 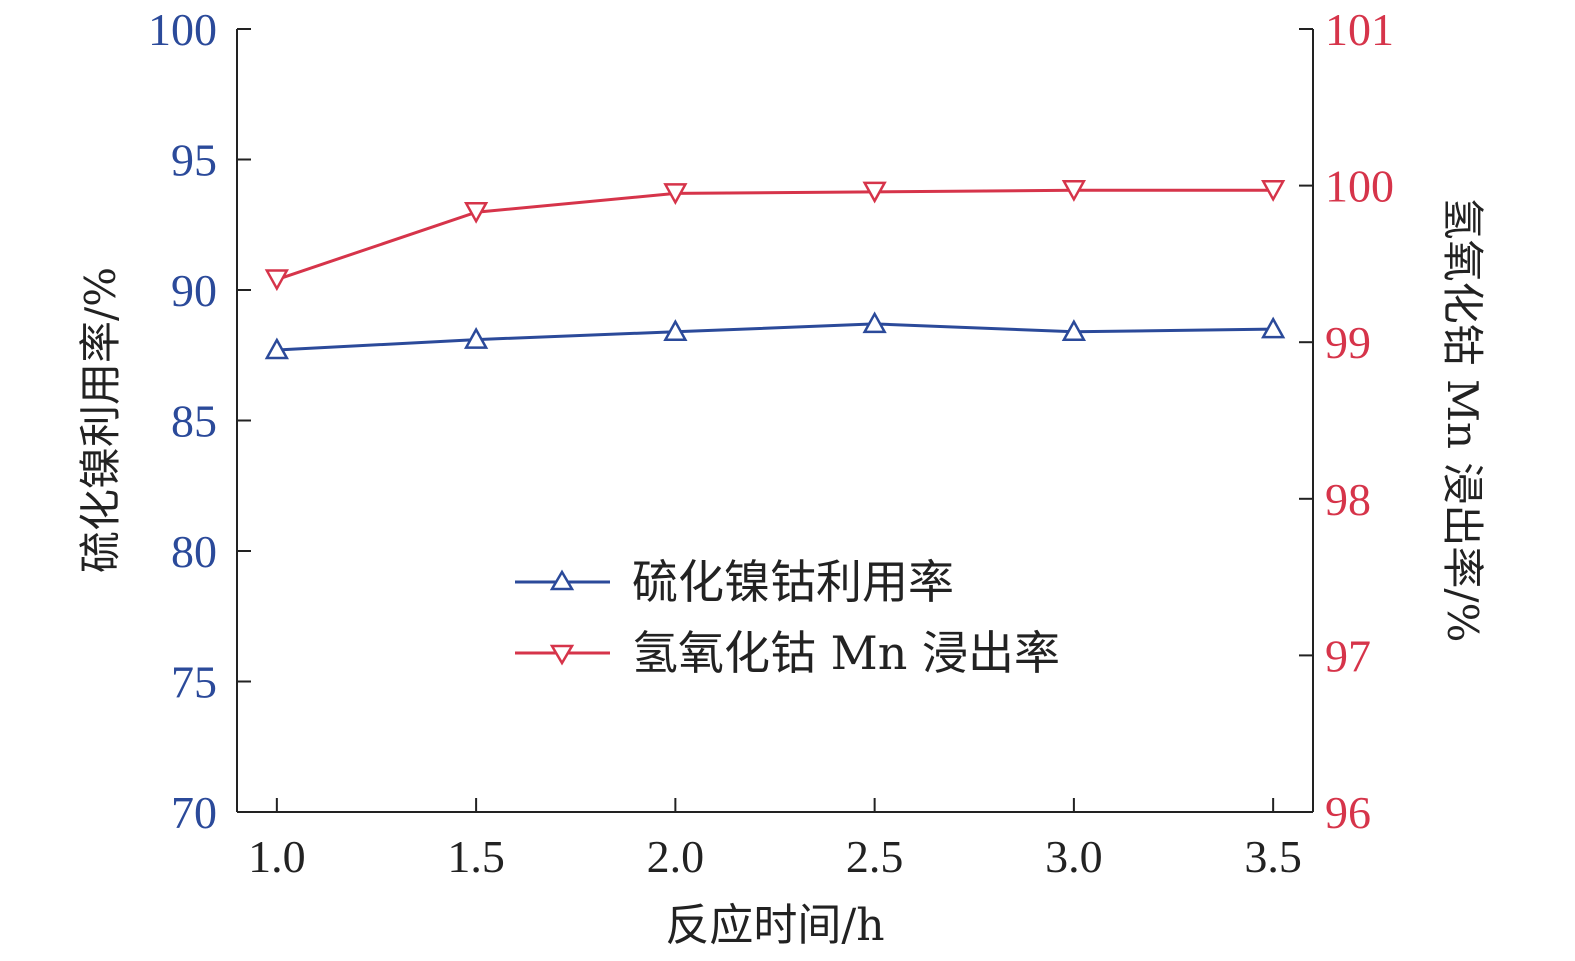 I want to click on left-y-tick-label: 100, so click(x=182, y=29).